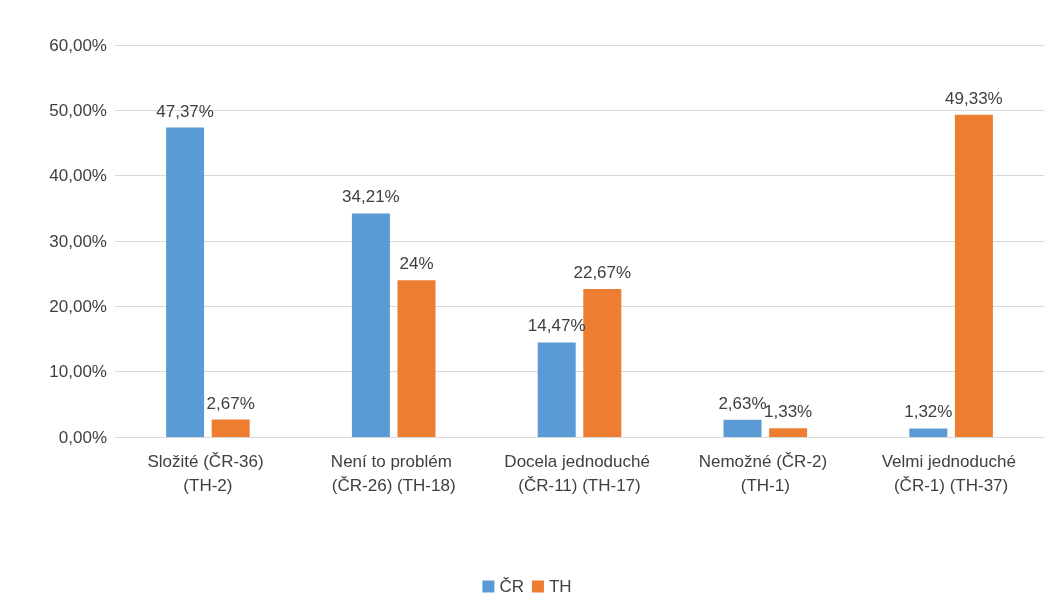 Image resolution: width=1054 pixels, height=612 pixels. What do you see at coordinates (393, 473) in the screenshot?
I see `x-tick-label: Není to problém (ČR-26) (TH-18)` at bounding box center [393, 473].